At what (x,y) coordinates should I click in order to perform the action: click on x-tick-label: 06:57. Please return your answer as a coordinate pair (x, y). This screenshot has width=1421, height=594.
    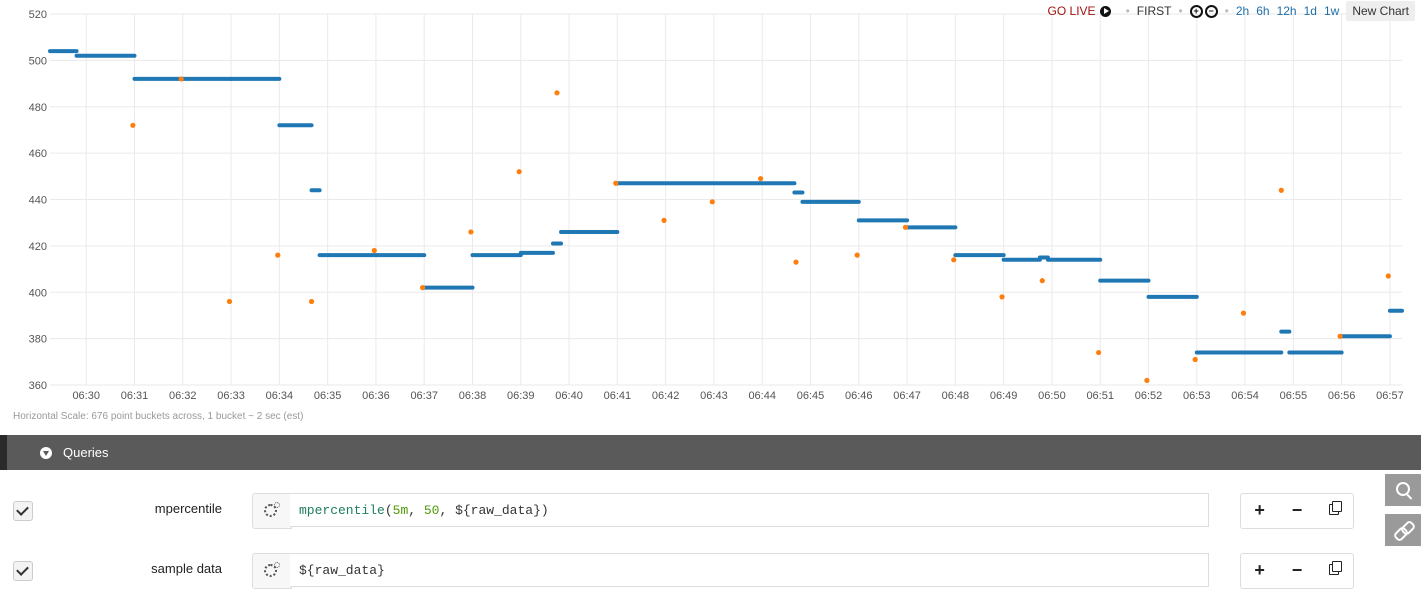
    Looking at the image, I should click on (1390, 396).